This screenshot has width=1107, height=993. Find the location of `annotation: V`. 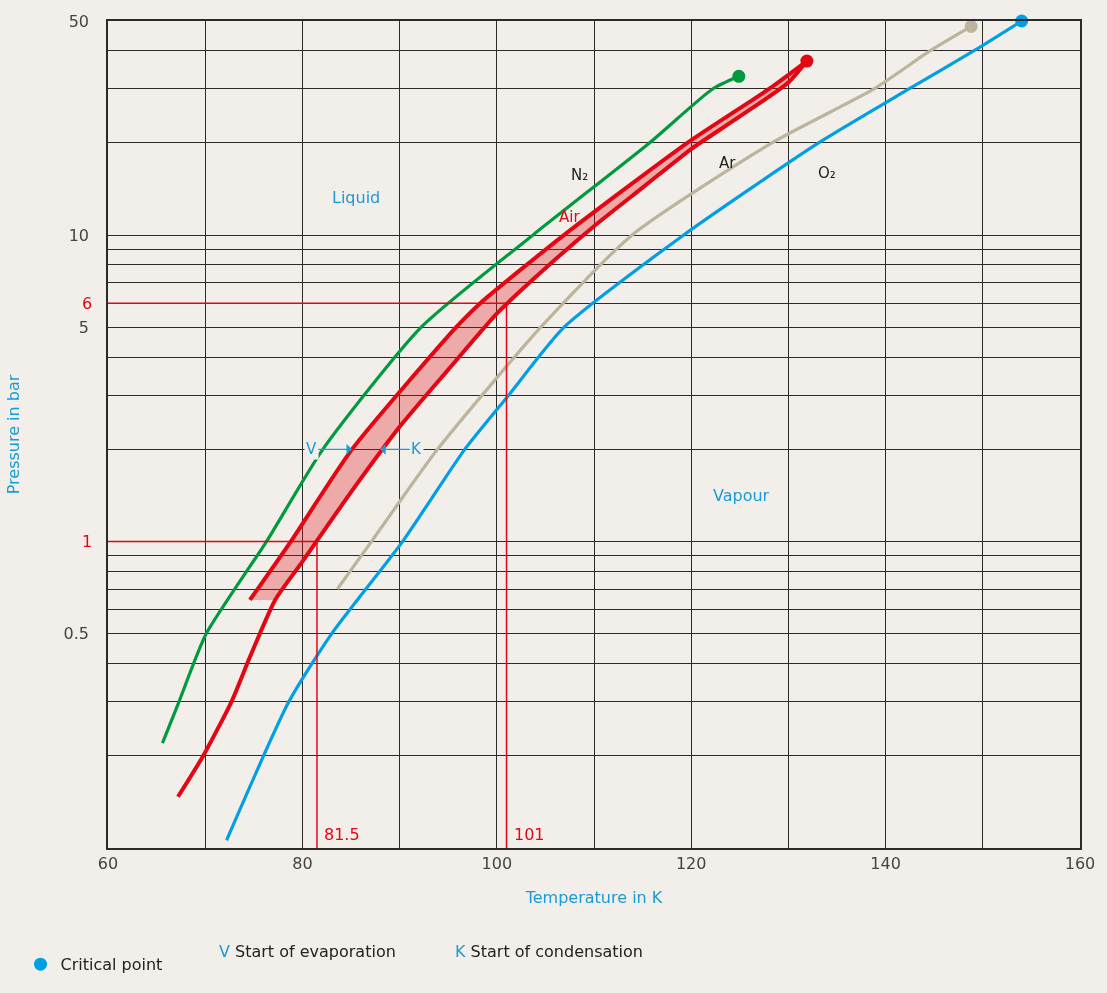

annotation: V is located at coordinates (311, 449).